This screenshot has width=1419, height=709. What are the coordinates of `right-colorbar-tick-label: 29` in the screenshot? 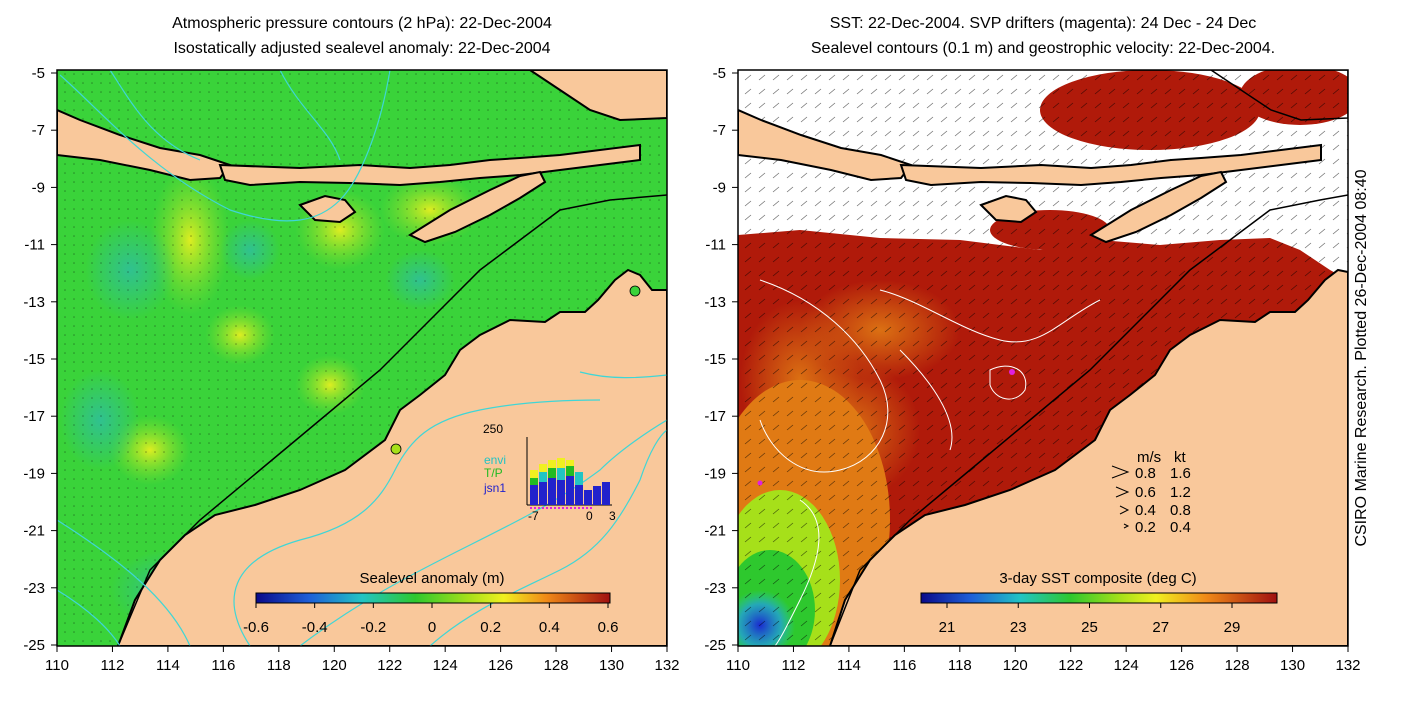 It's located at (1232, 627).